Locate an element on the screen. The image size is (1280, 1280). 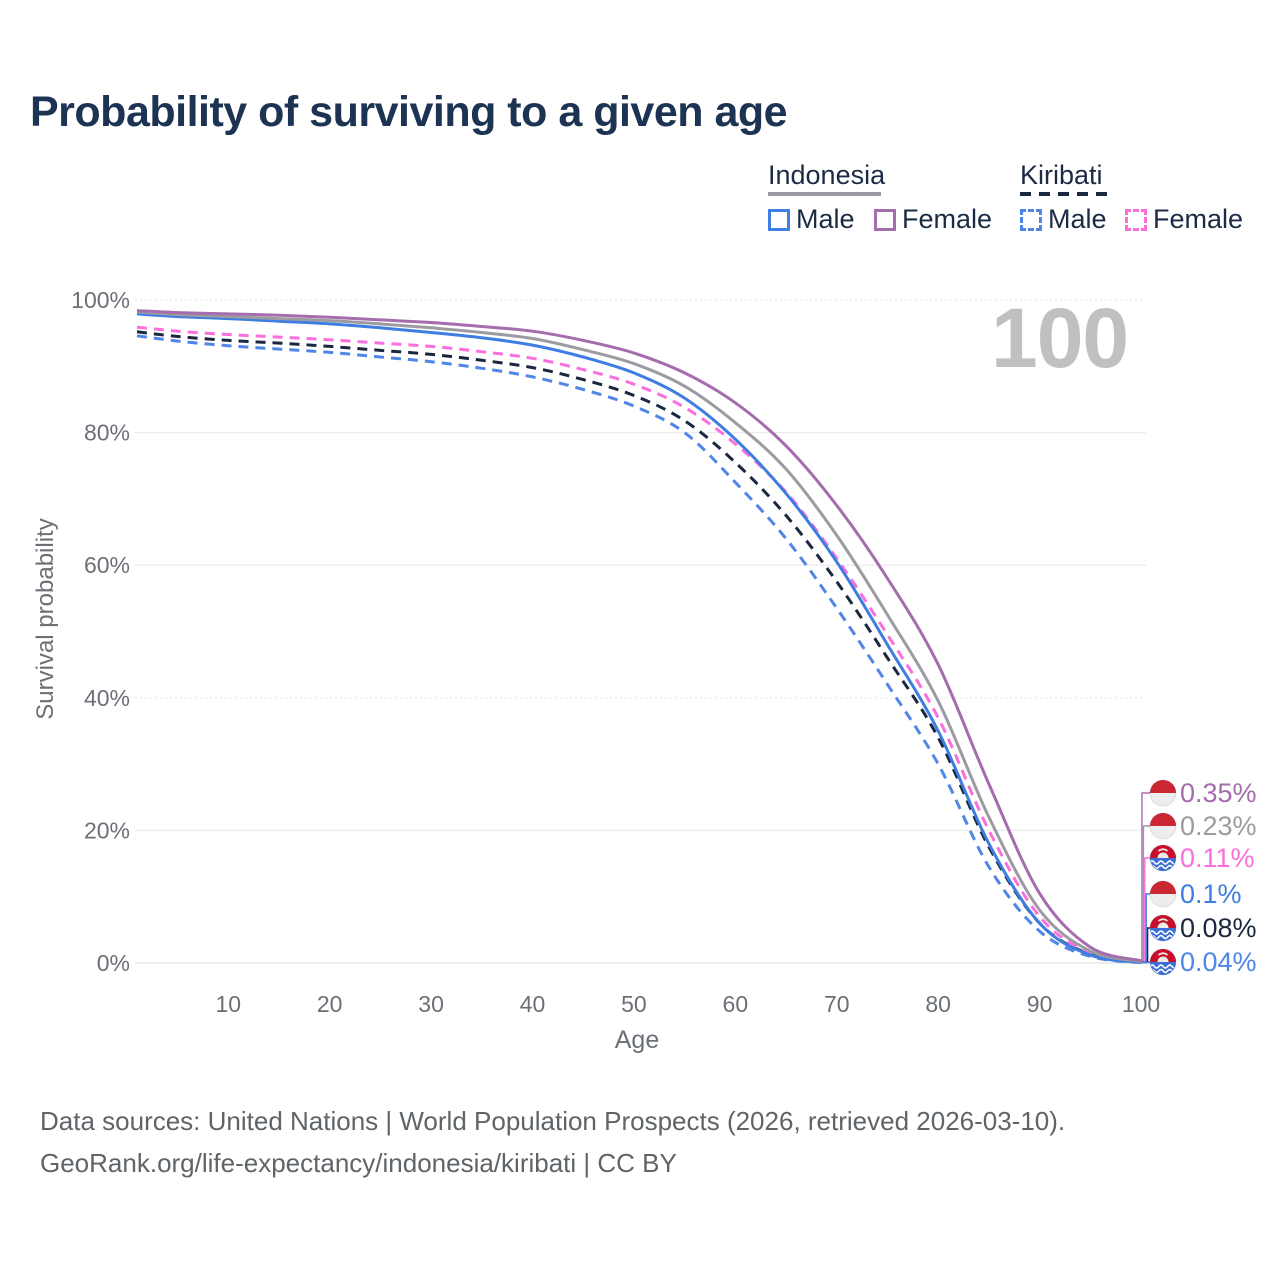
x-tick-30: 30 is located at coordinates (431, 1004).